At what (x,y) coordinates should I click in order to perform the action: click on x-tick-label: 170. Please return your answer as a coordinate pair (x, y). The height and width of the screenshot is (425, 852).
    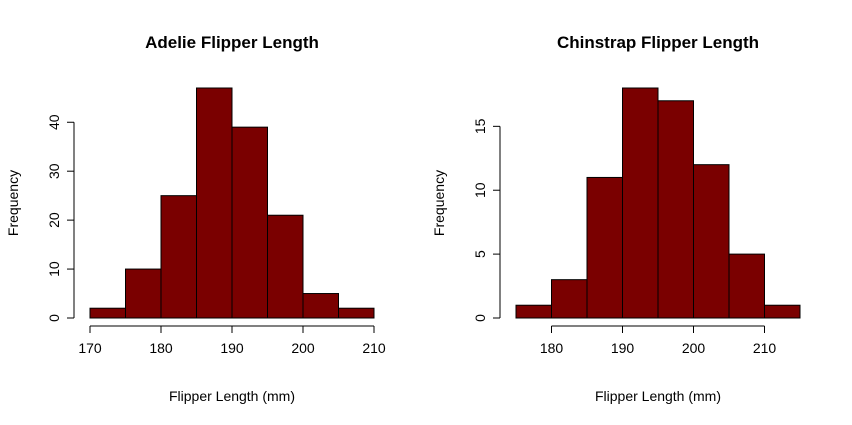
    Looking at the image, I should click on (90, 348).